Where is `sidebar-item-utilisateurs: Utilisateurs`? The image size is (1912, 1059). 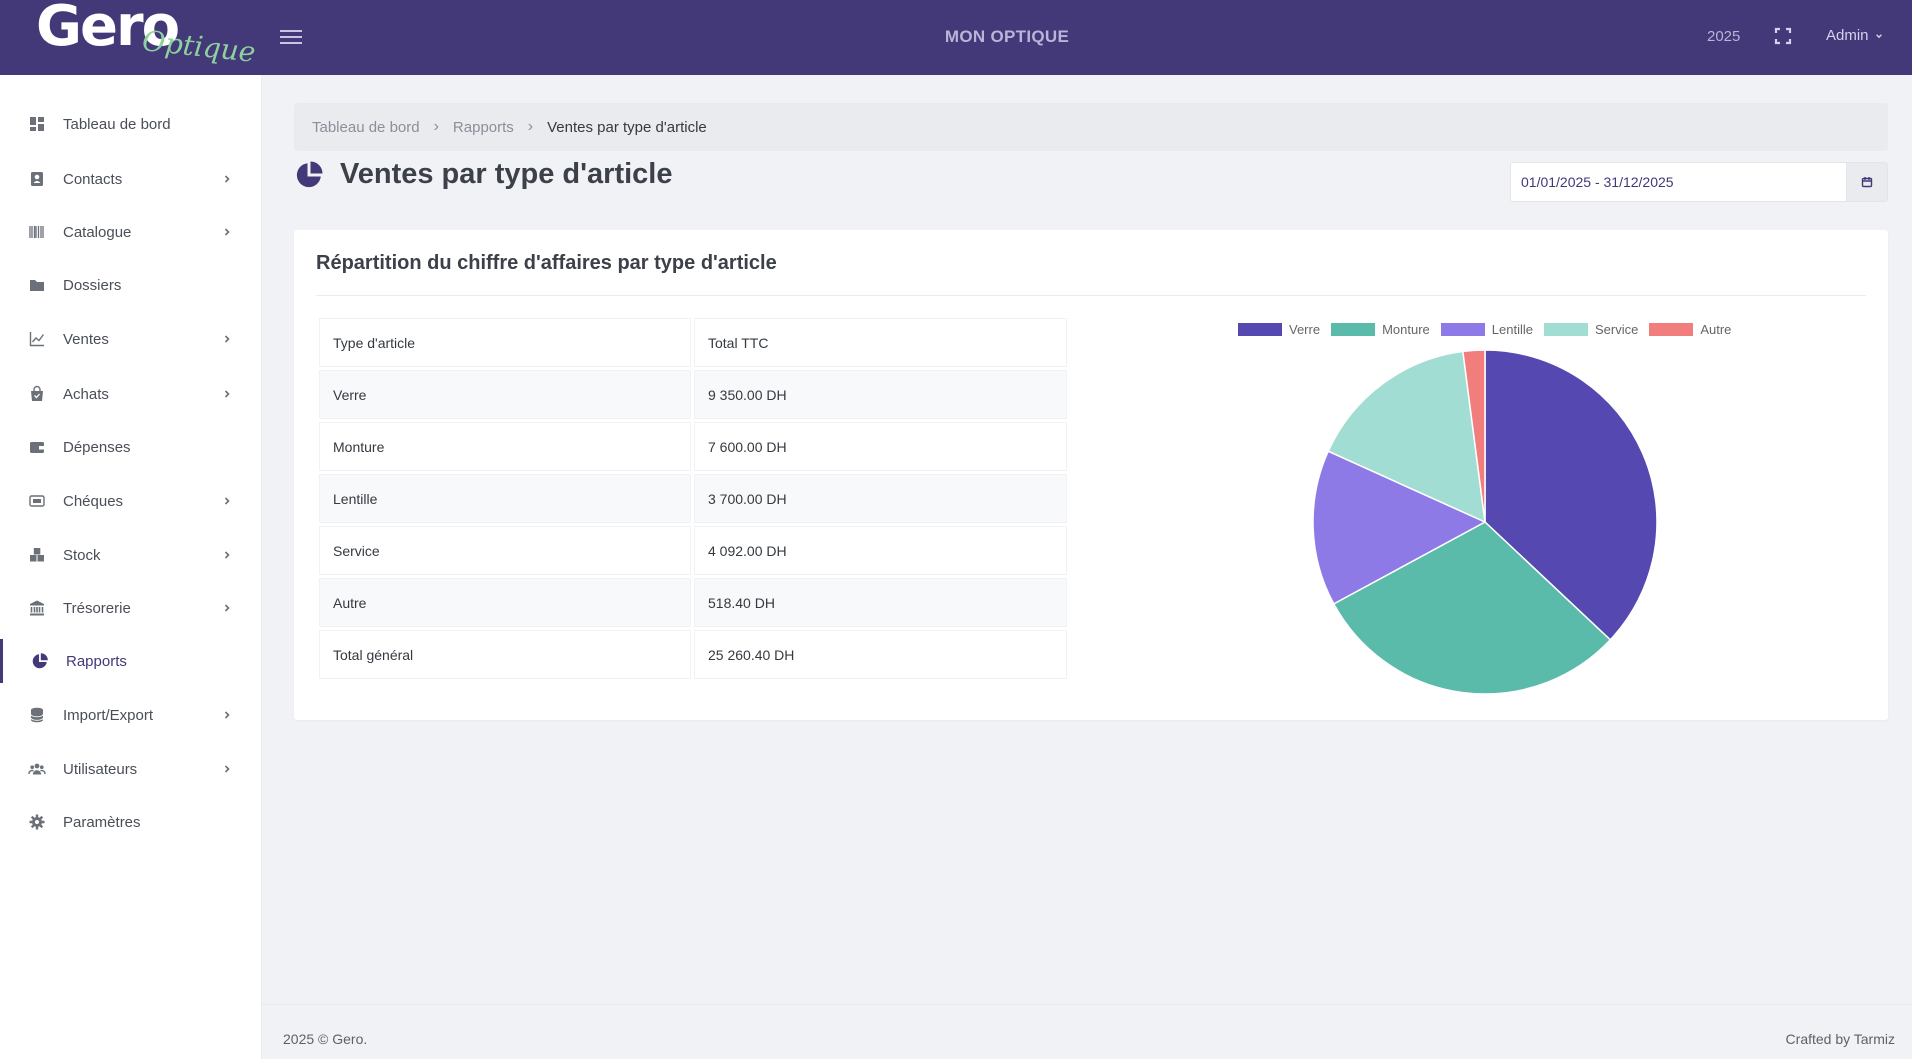
sidebar-item-utilisateurs: Utilisateurs is located at coordinates (131, 769).